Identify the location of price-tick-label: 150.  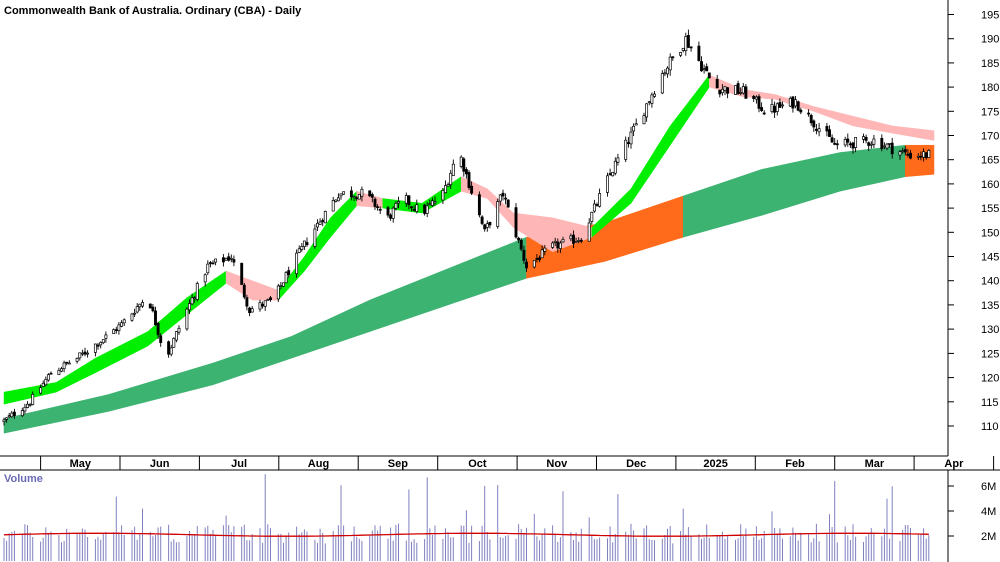
(990, 233).